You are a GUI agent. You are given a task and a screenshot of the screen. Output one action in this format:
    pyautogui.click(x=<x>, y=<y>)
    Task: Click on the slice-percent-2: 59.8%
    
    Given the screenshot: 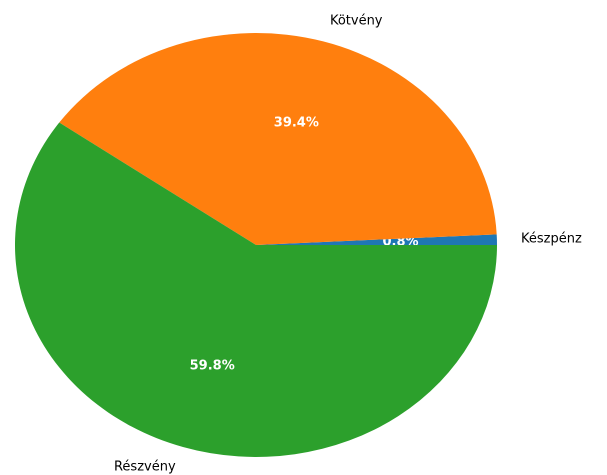 What is the action you would take?
    pyautogui.click(x=212, y=366)
    